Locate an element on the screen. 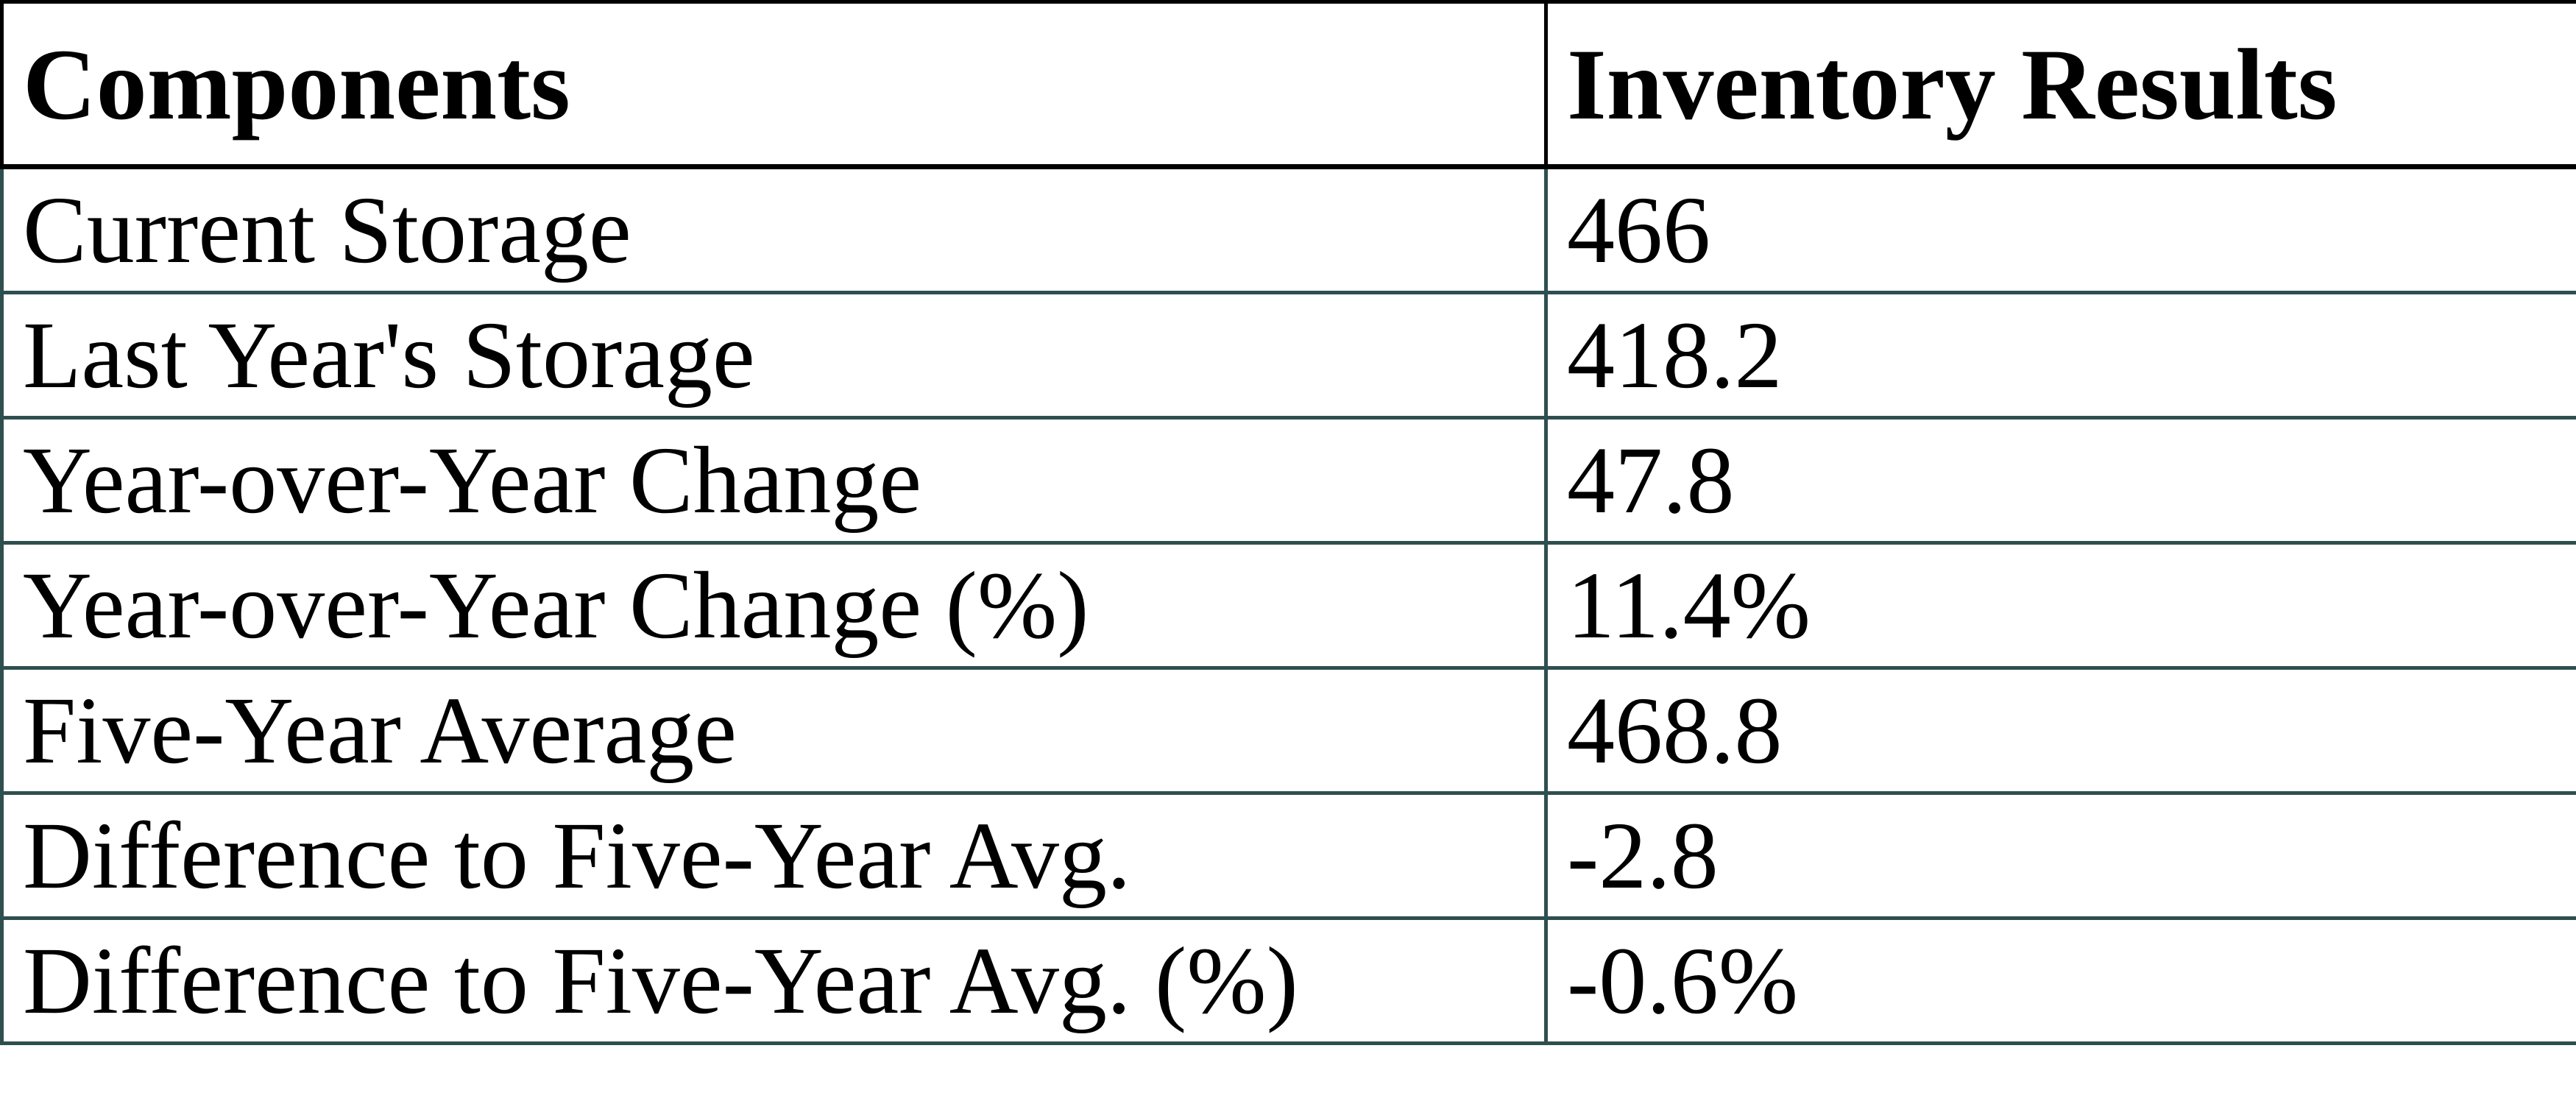 This screenshot has width=2576, height=1104. result-cell: 418.2 is located at coordinates (2060, 355).